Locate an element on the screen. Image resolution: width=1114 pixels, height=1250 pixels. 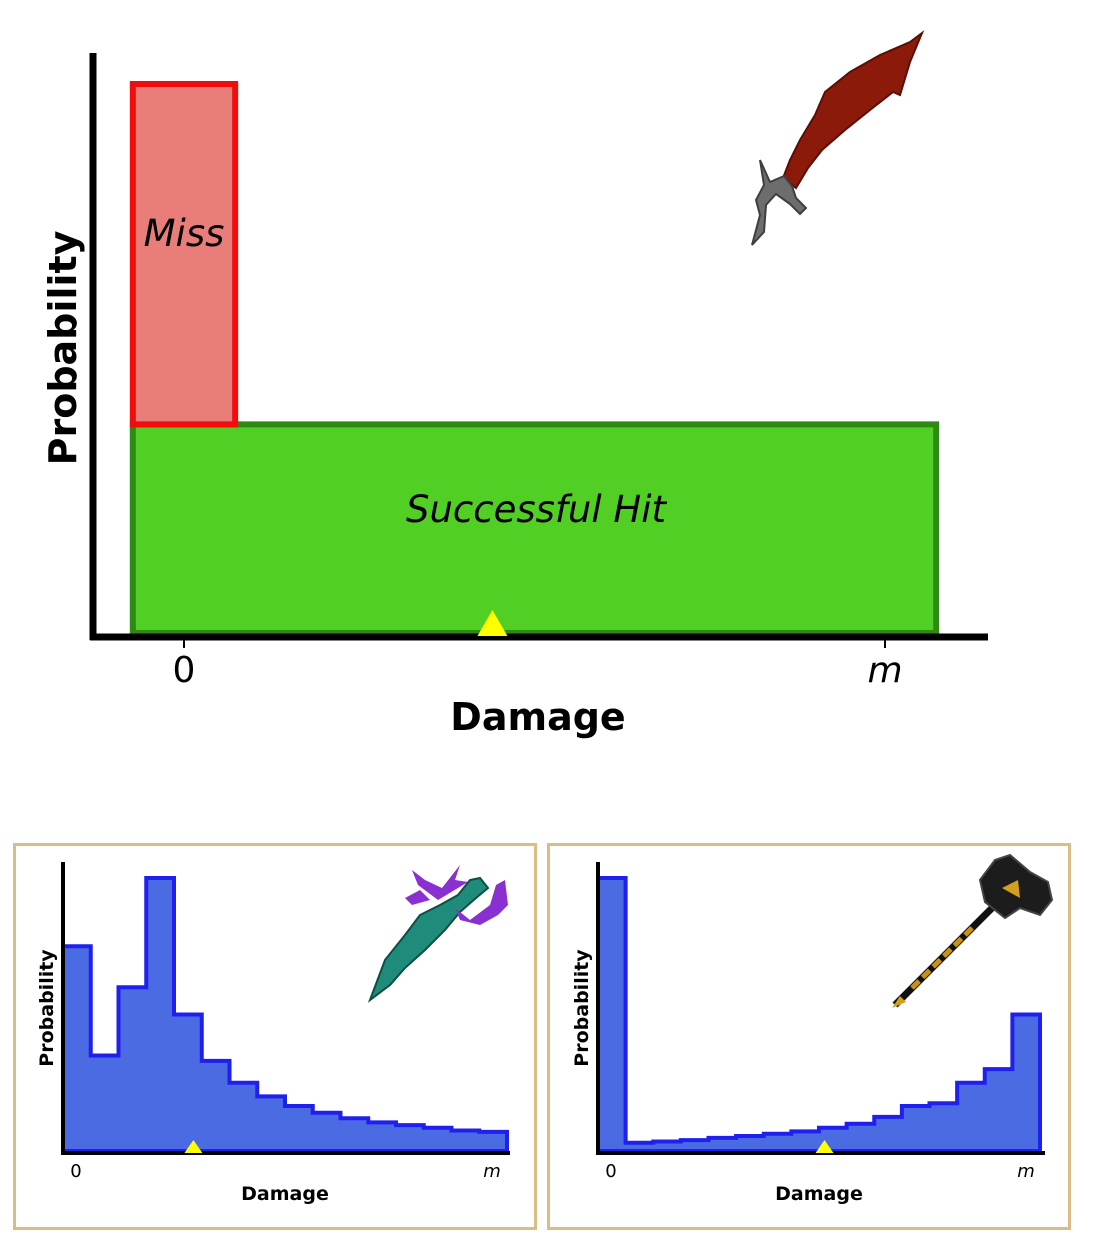
main-y-axis-label: Probability is located at coordinates (63, 347).